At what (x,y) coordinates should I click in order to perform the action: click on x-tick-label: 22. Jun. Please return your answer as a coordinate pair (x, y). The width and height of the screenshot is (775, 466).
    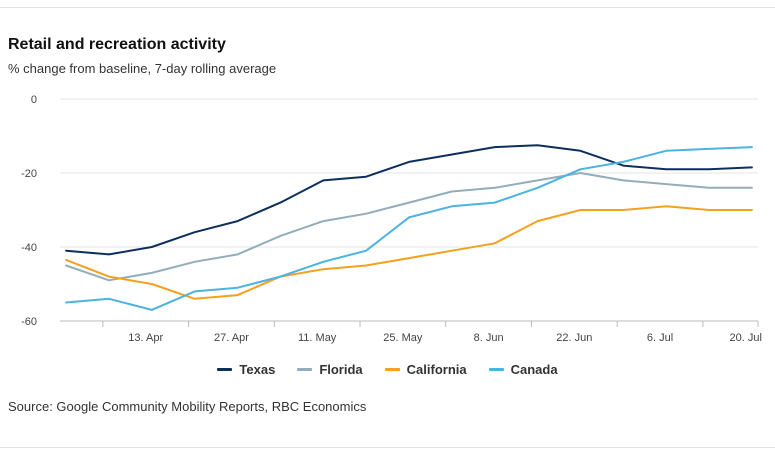
    Looking at the image, I should click on (574, 338).